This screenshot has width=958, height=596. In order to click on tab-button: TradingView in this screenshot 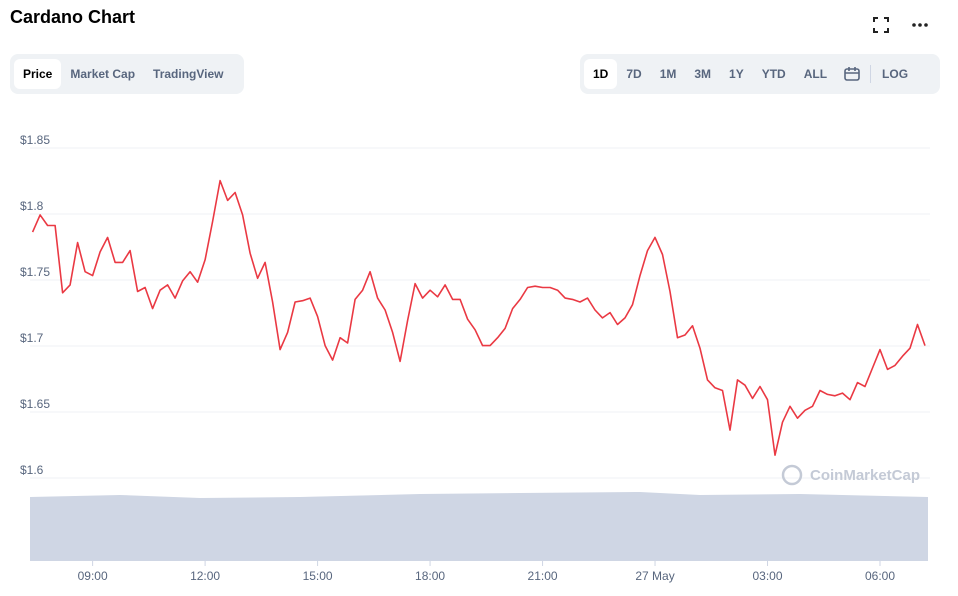, I will do `click(188, 74)`.